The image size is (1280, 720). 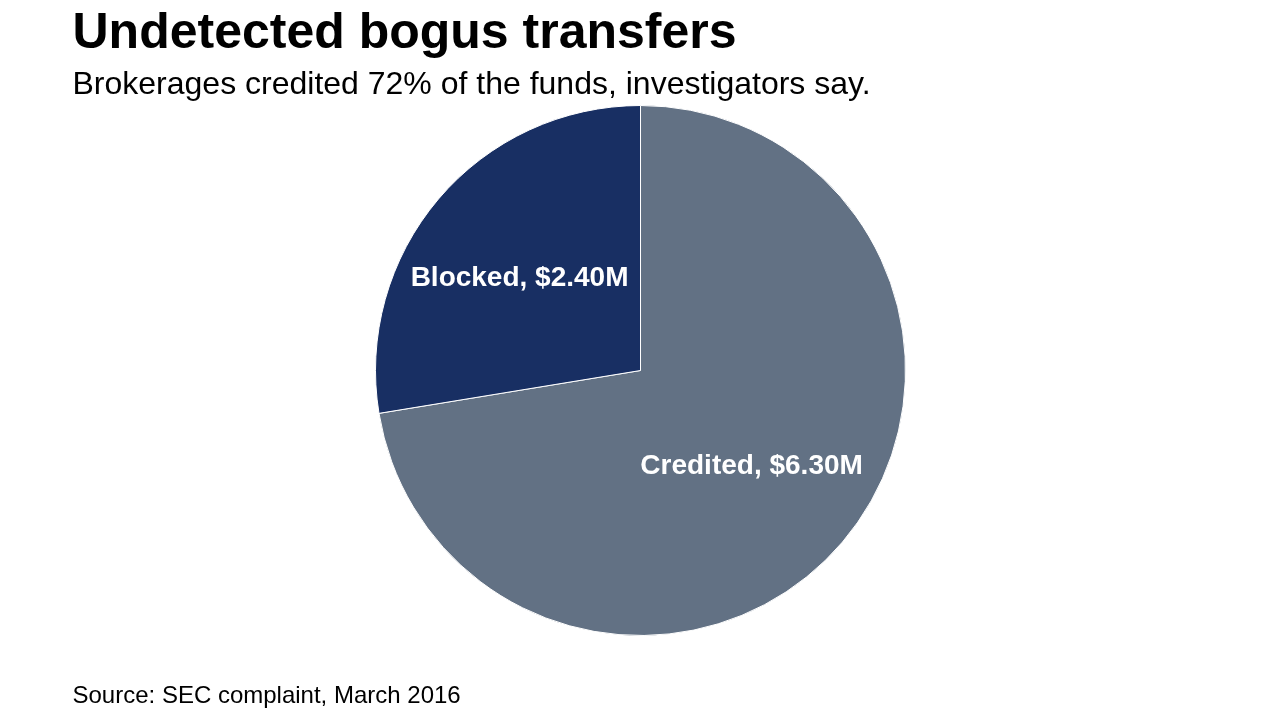 What do you see at coordinates (404, 30) in the screenshot?
I see `chart-title: Undetected bogus transfers` at bounding box center [404, 30].